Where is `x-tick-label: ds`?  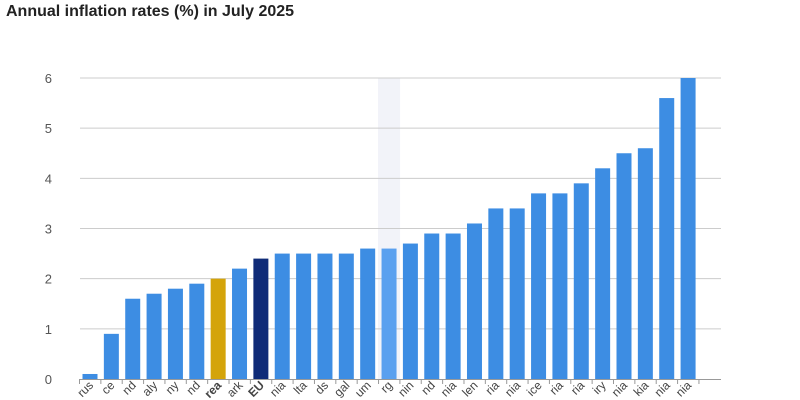
x-tick-label: ds is located at coordinates (321, 387).